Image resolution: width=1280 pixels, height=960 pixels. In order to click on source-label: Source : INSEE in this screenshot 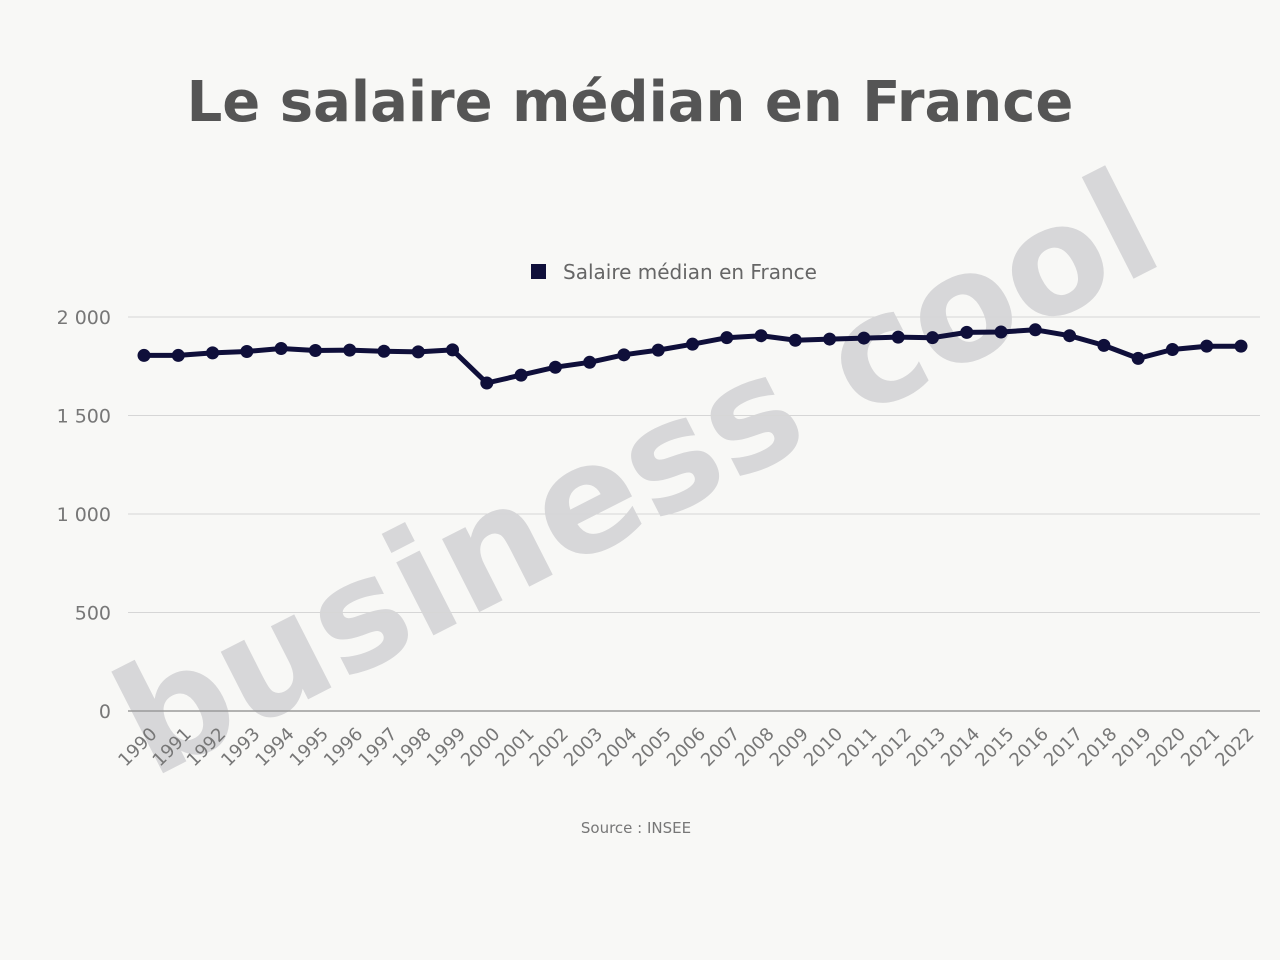, I will do `click(636, 828)`.